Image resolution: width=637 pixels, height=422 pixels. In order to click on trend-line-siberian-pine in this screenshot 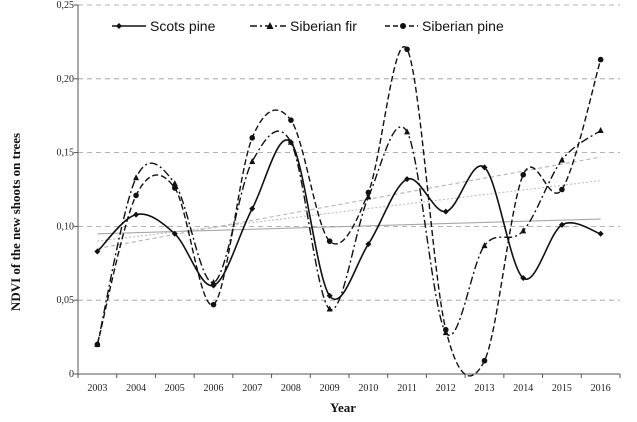, I will do `click(349, 211)`.